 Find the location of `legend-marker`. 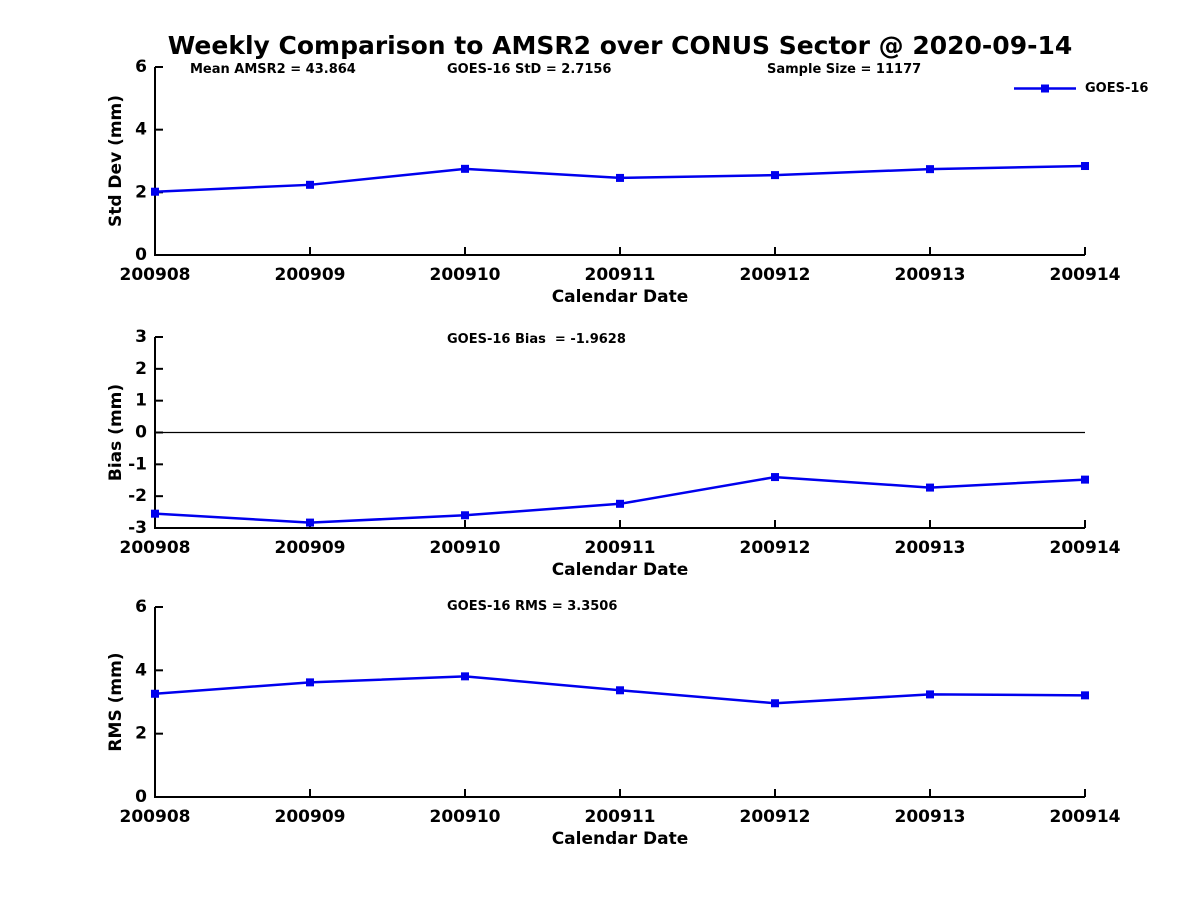

legend-marker is located at coordinates (1045, 88).